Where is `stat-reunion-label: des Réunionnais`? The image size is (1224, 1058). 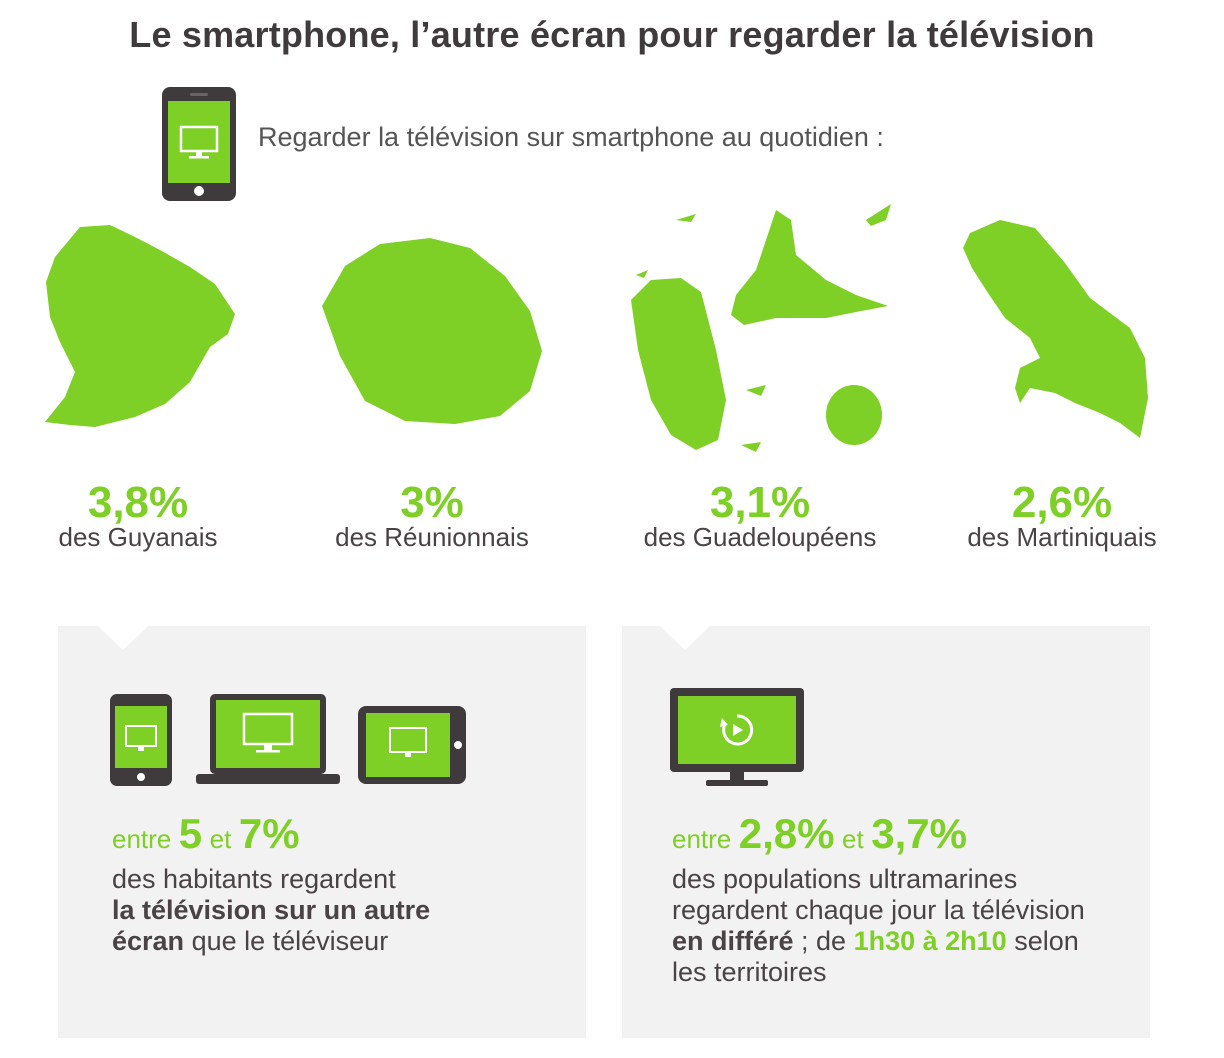 stat-reunion-label: des Réunionnais is located at coordinates (432, 537).